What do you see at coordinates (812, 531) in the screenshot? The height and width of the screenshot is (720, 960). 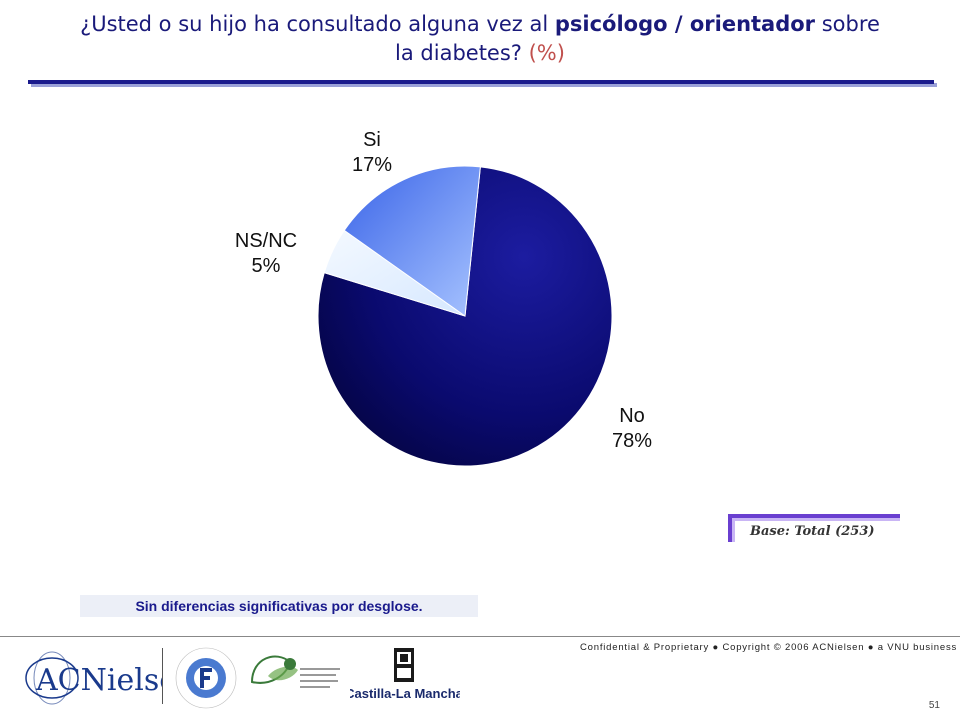 I see `base-note: Base: Total (253)` at bounding box center [812, 531].